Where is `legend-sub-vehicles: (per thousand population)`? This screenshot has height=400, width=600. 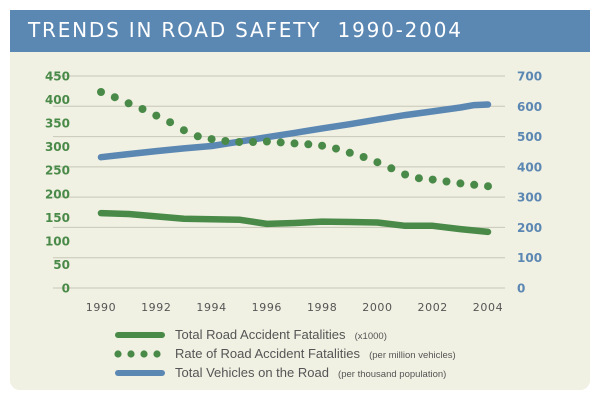
legend-sub-vehicles: (per thousand population) is located at coordinates (392, 374).